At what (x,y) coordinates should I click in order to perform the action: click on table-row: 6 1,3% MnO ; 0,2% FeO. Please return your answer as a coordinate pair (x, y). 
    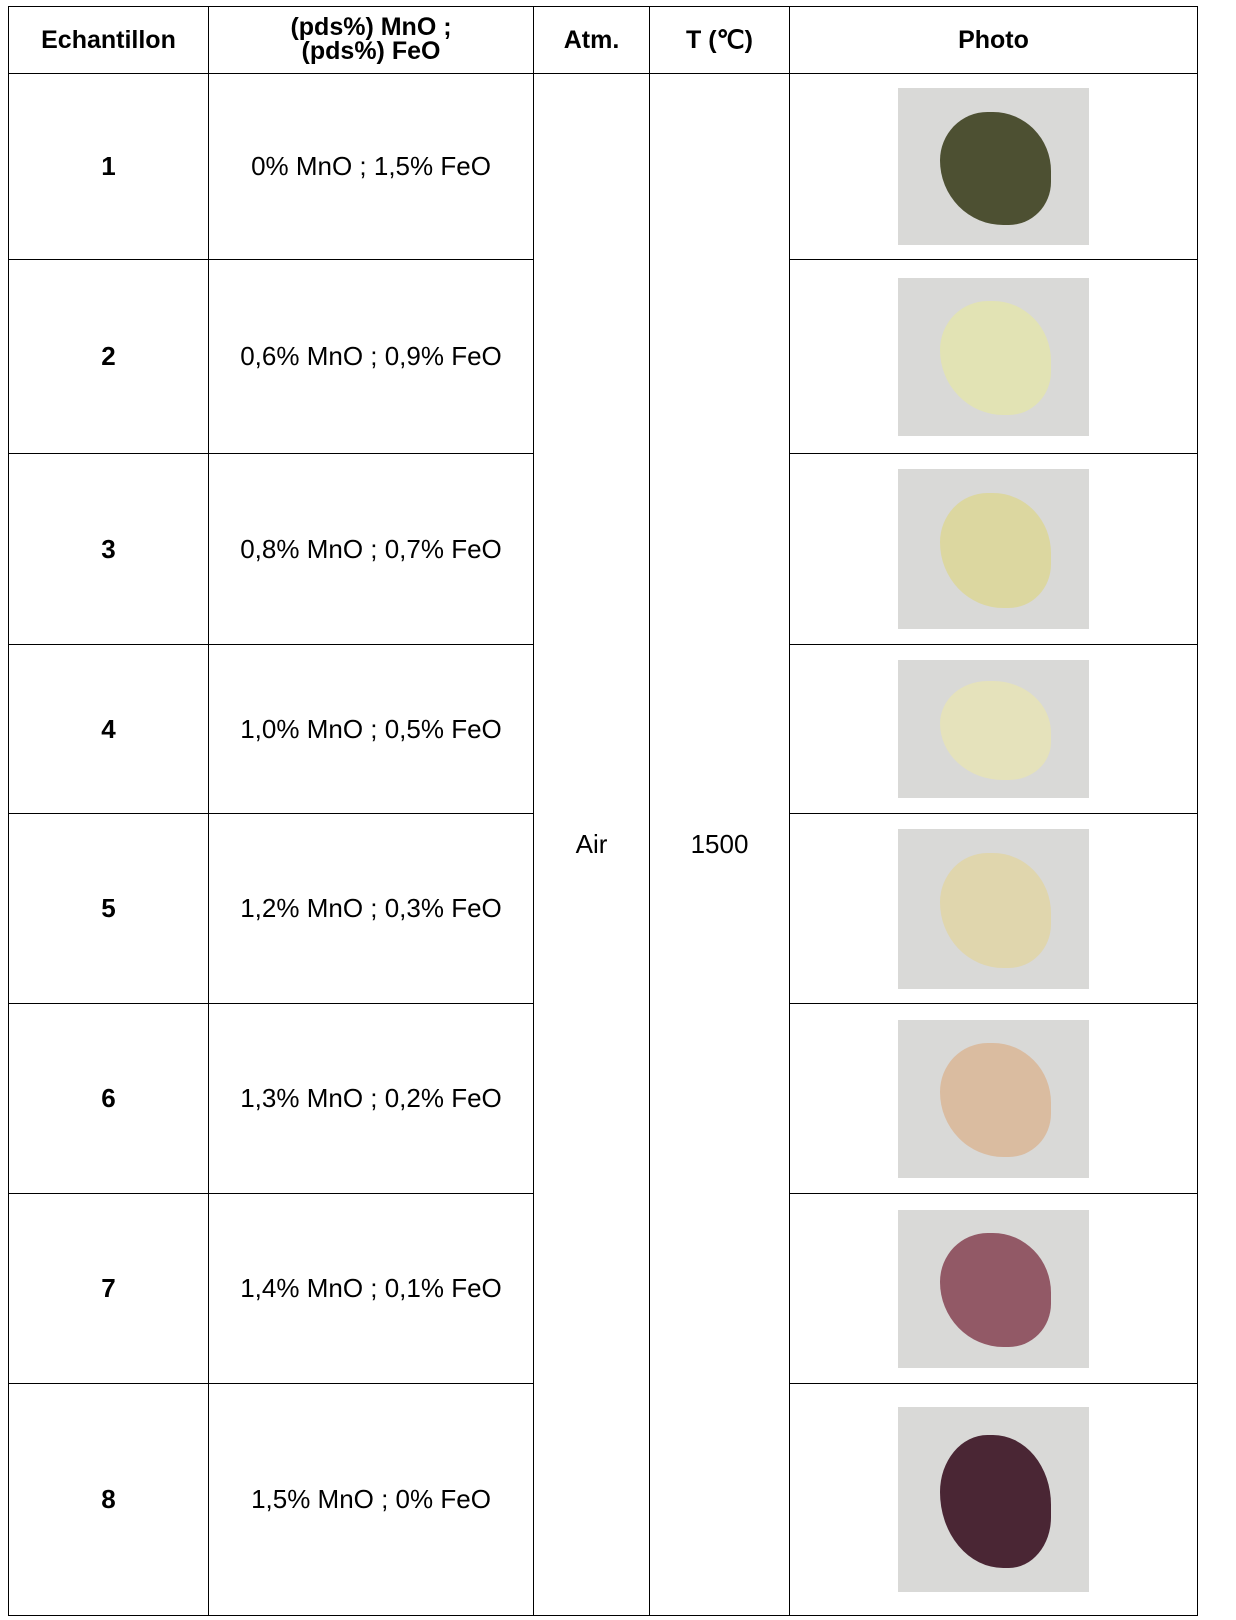
    Looking at the image, I should click on (603, 1098).